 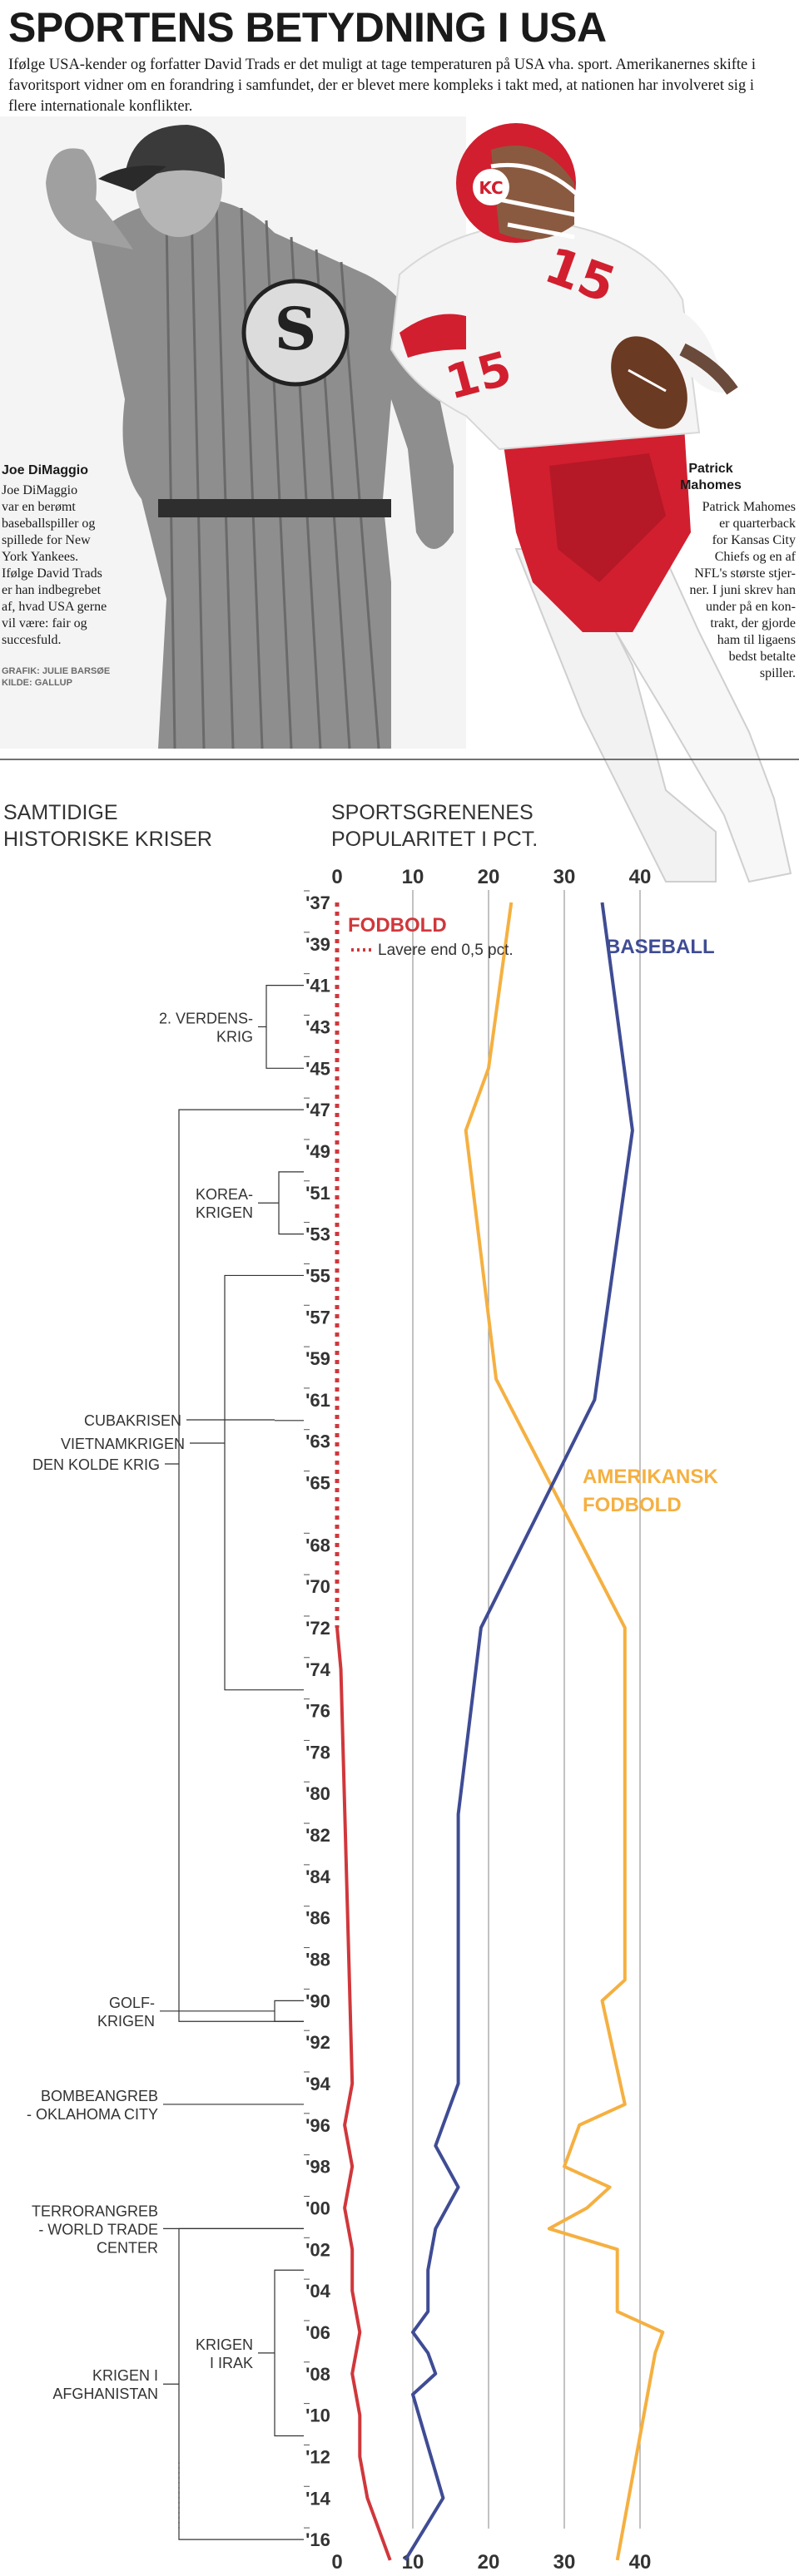 I want to click on year-label: '49, so click(x=317, y=1151).